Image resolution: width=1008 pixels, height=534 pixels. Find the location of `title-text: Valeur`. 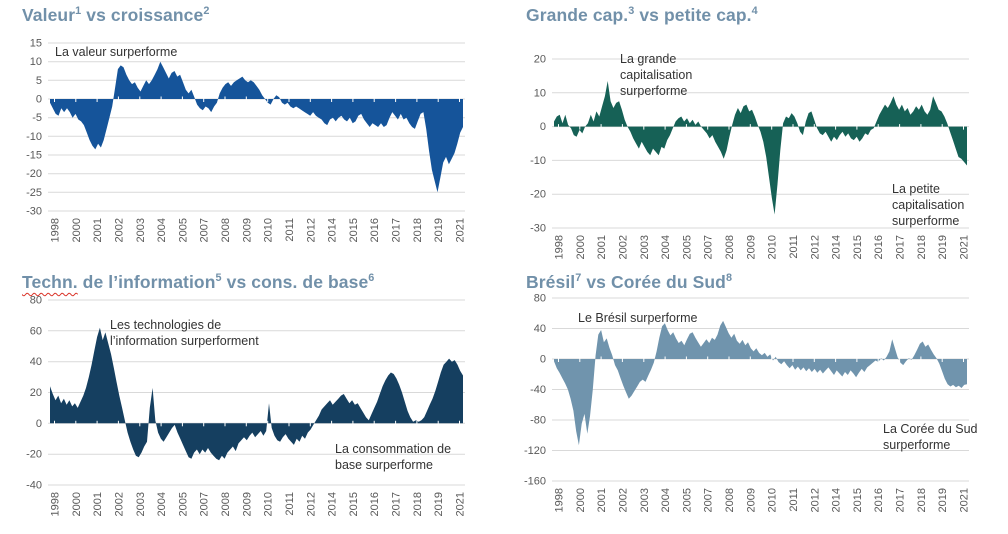

title-text: Valeur is located at coordinates (49, 15).